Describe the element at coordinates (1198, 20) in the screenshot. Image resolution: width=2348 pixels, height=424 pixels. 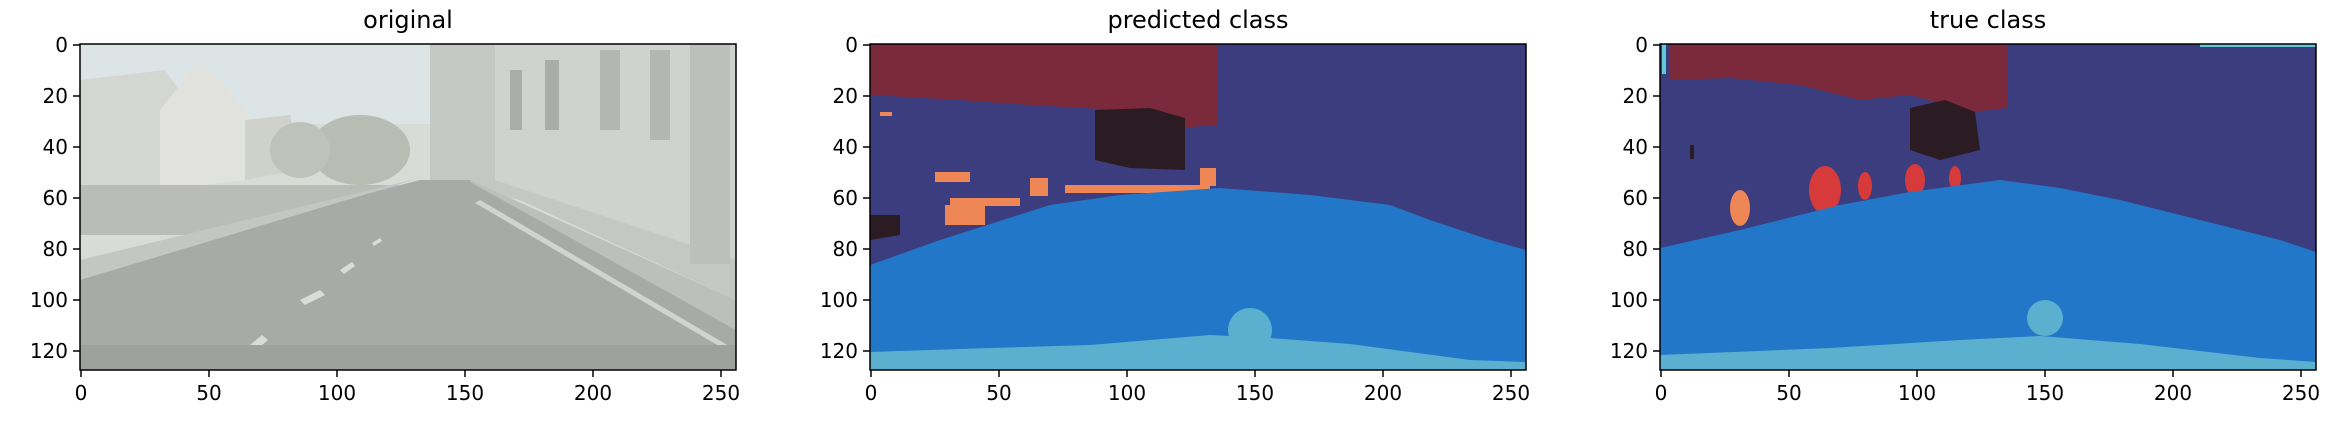
I see `panel-title: predicted class` at that location.